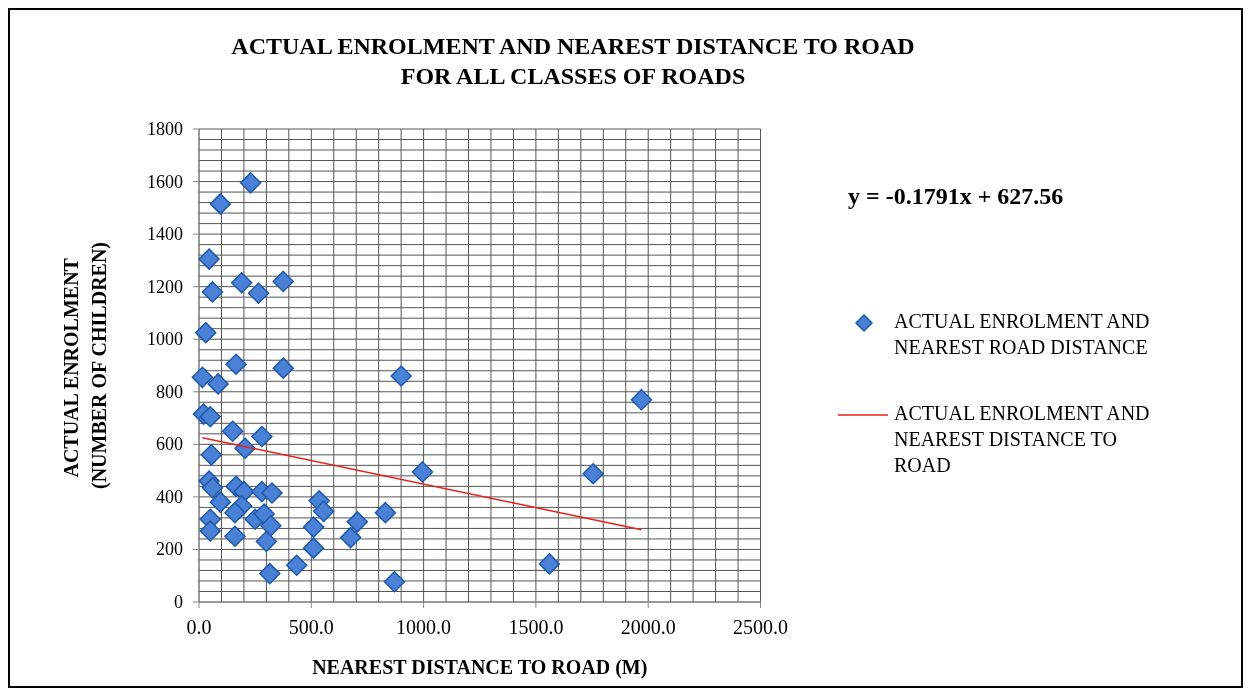 This screenshot has height=696, width=1251. Describe the element at coordinates (1022, 334) in the screenshot. I see `legend-label: ACTUAL ENROLMENT AND NEAREST ROAD DISTANCE` at that location.